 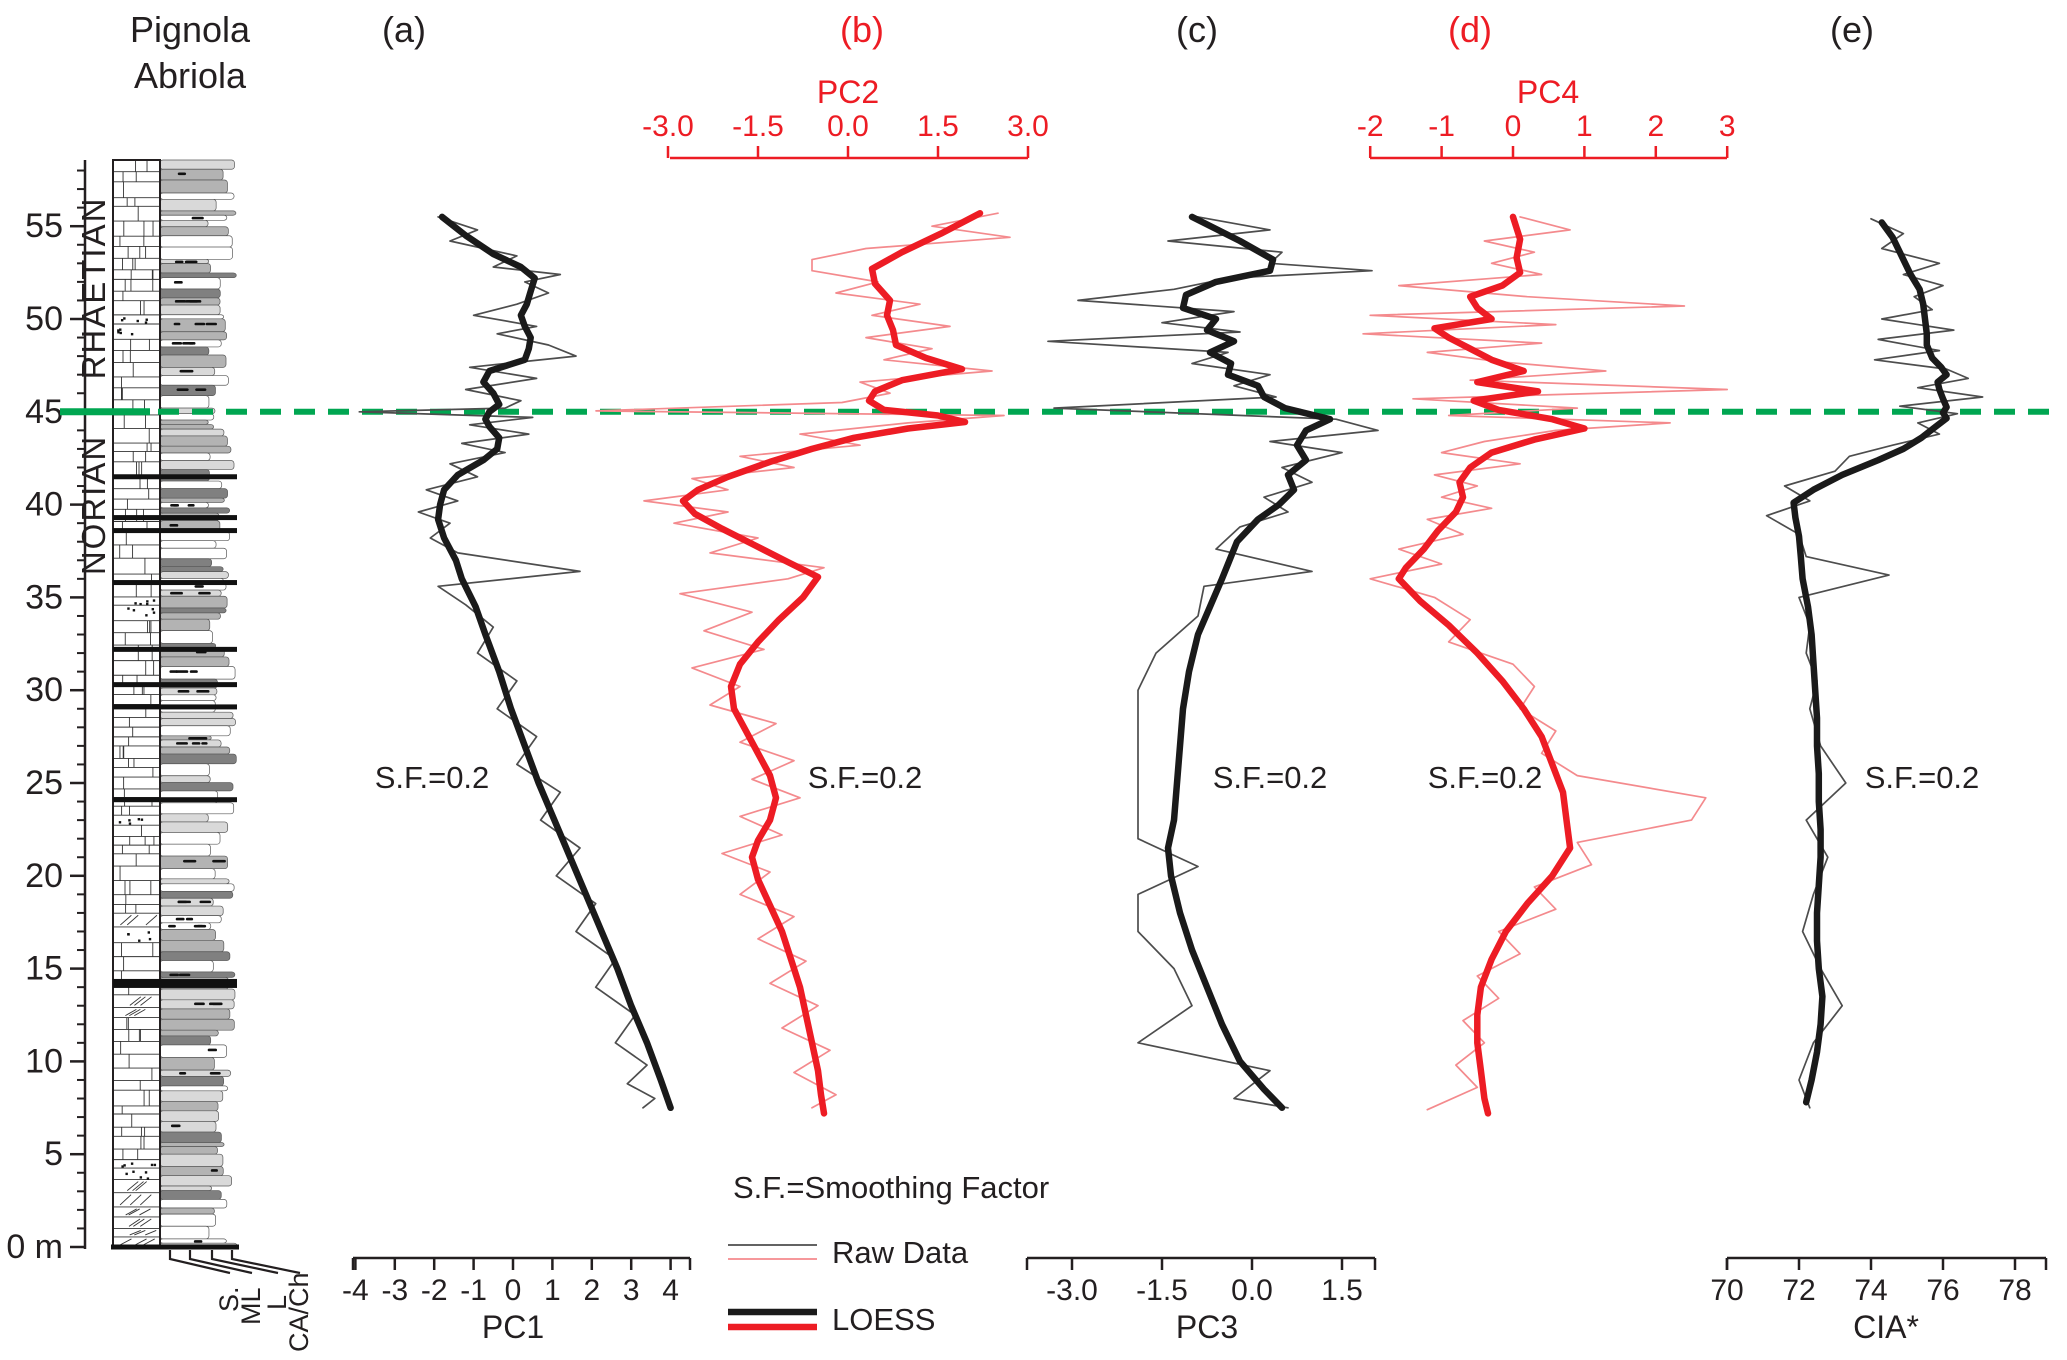 I want to click on tick-label: 4, so click(x=670, y=1290).